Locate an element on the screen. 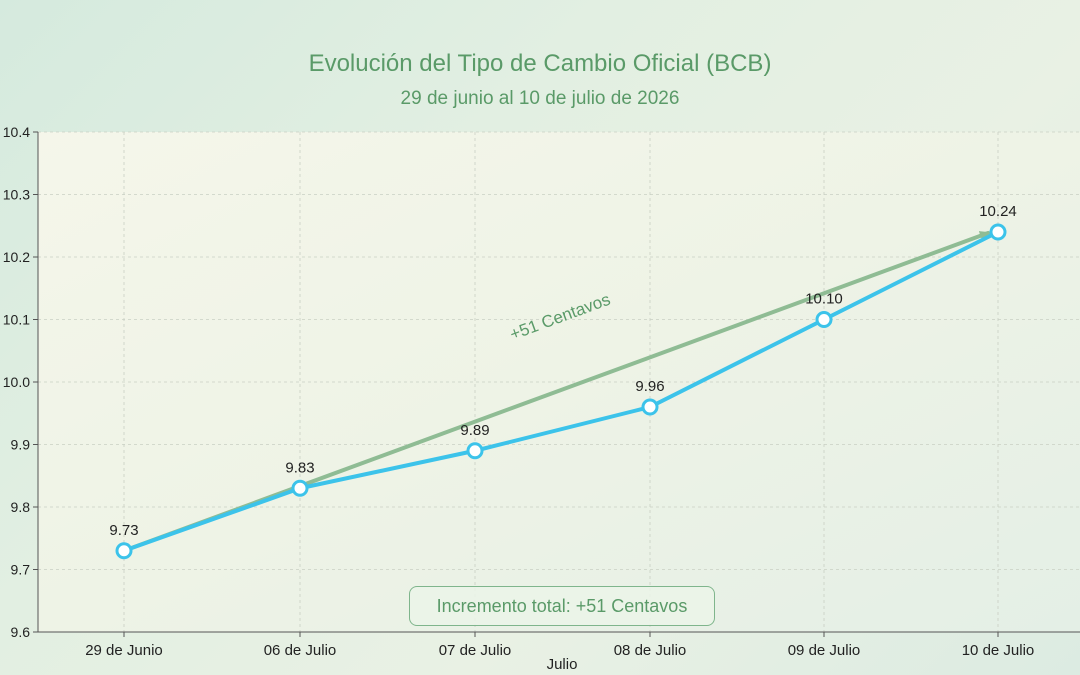 The width and height of the screenshot is (1080, 675). y-tick-label-2: 9.8 is located at coordinates (21, 507).